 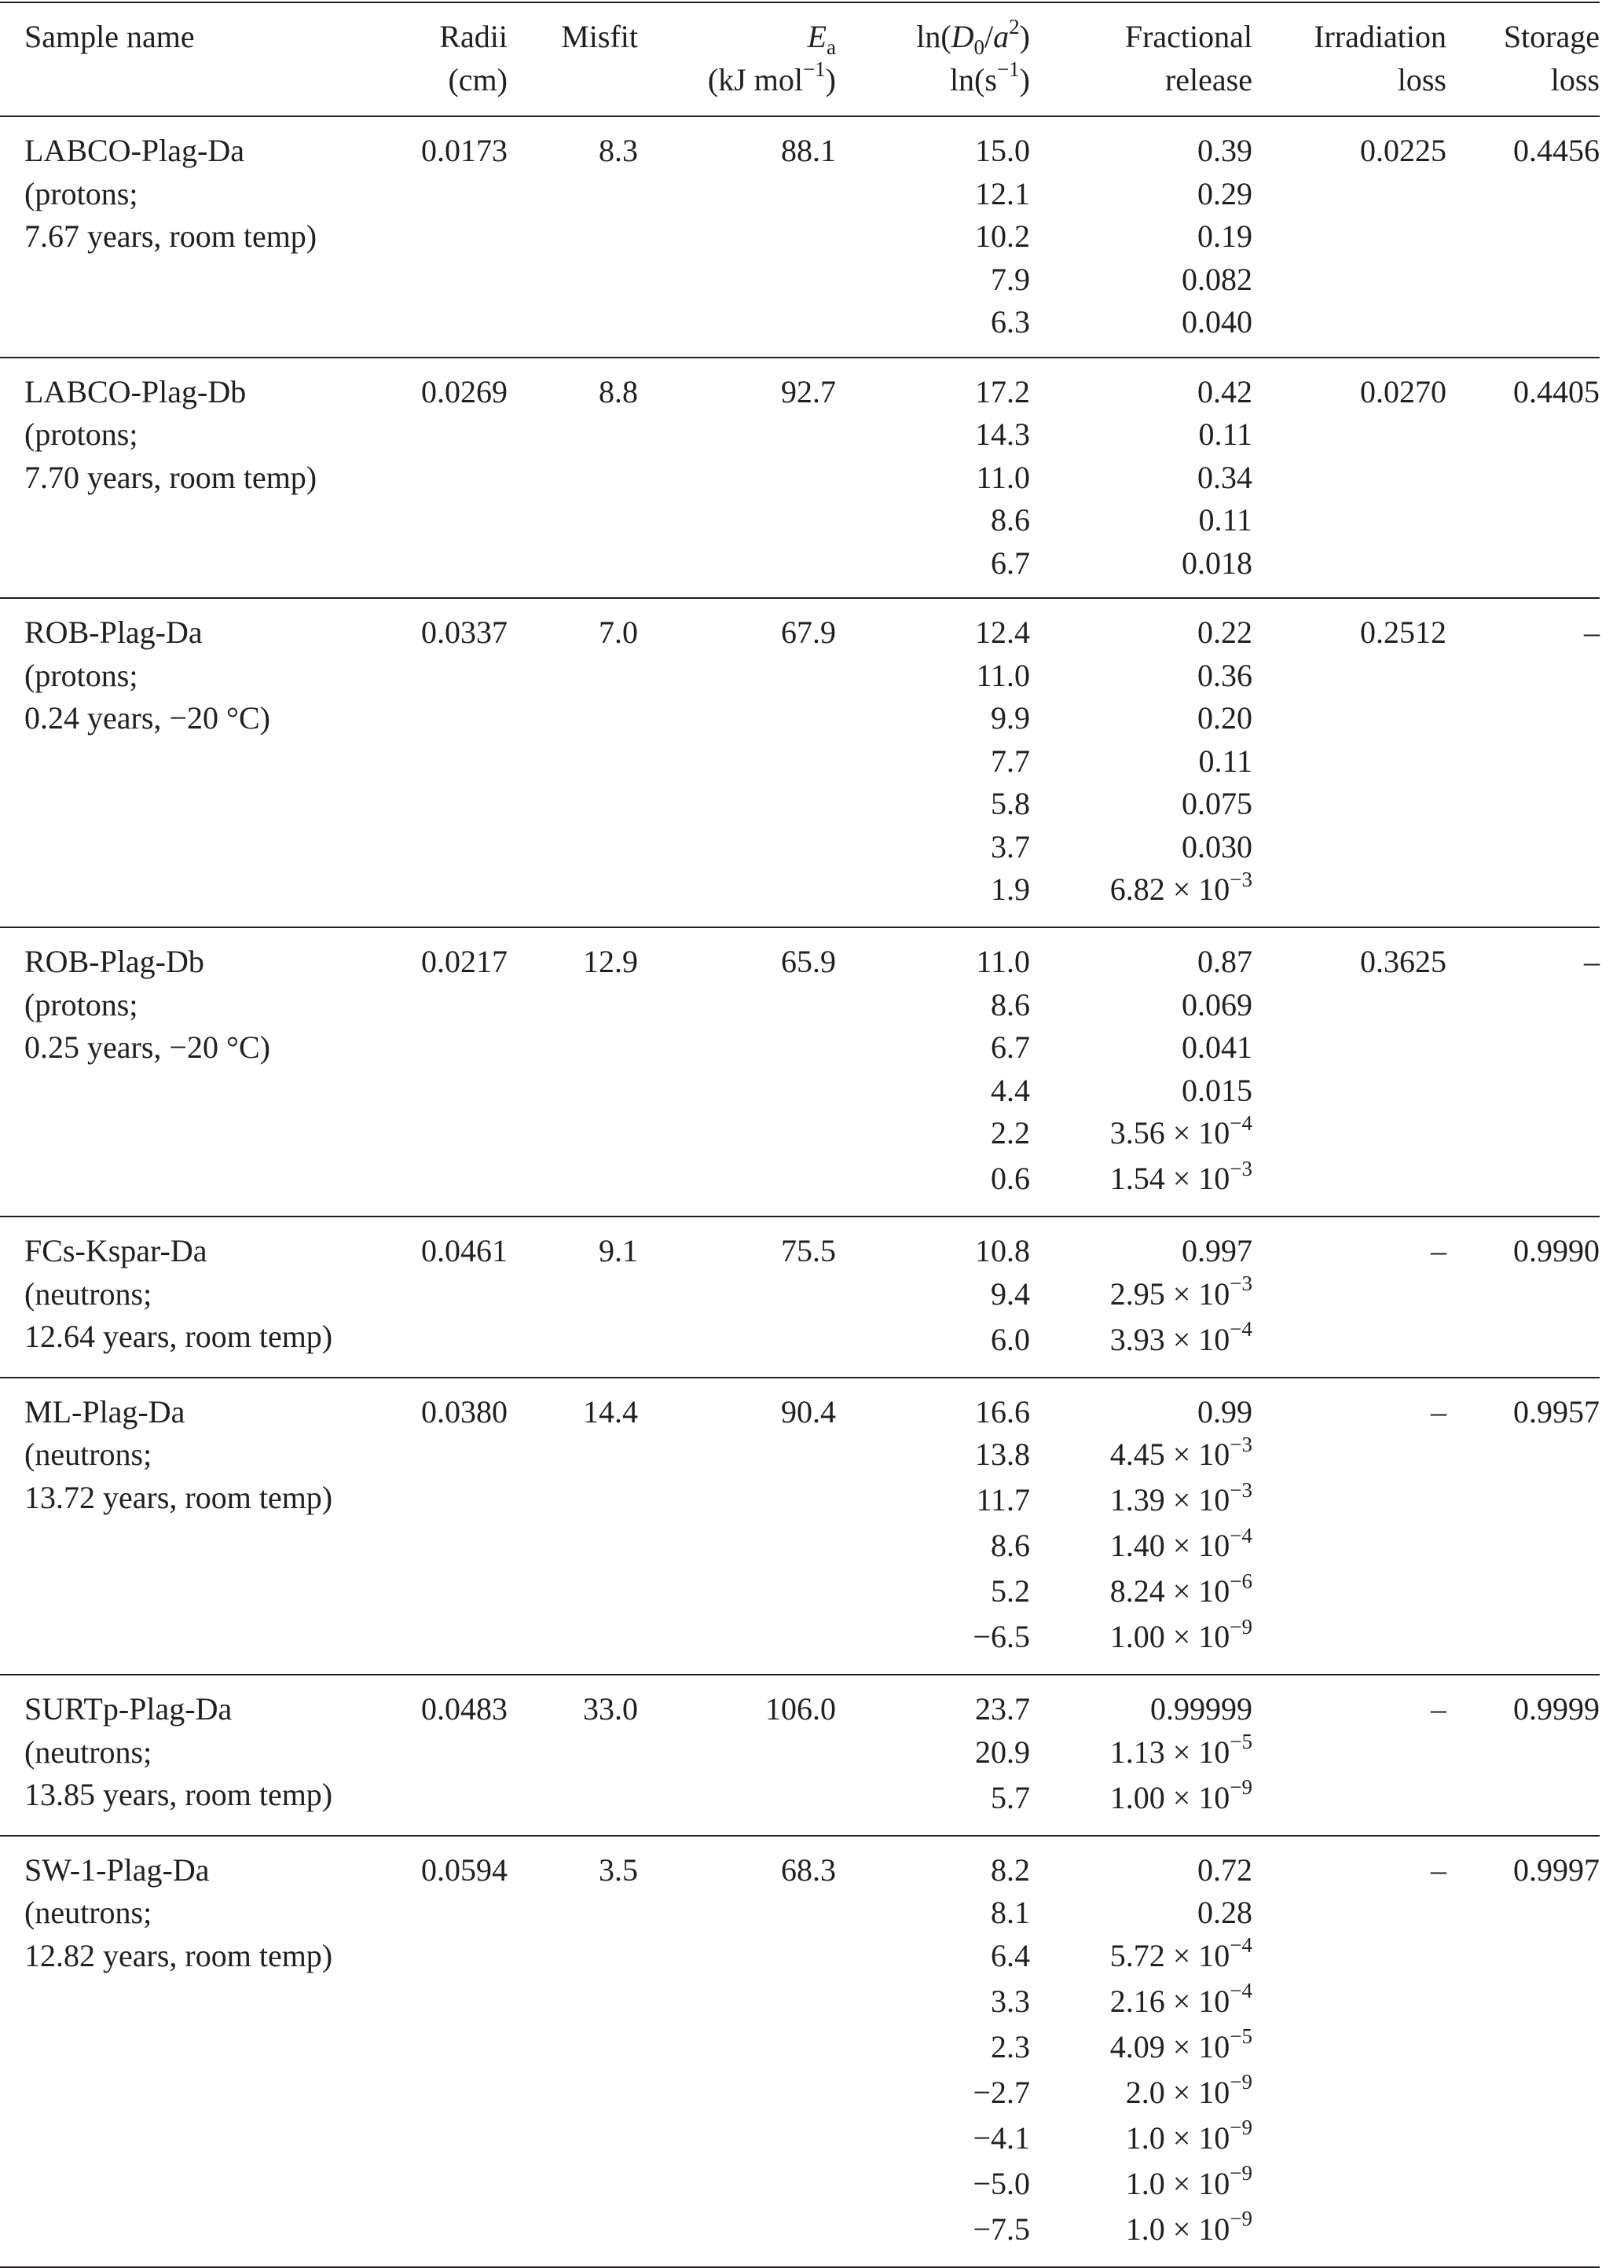 What do you see at coordinates (81, 193) in the screenshot?
I see `cell-line: (protons;` at bounding box center [81, 193].